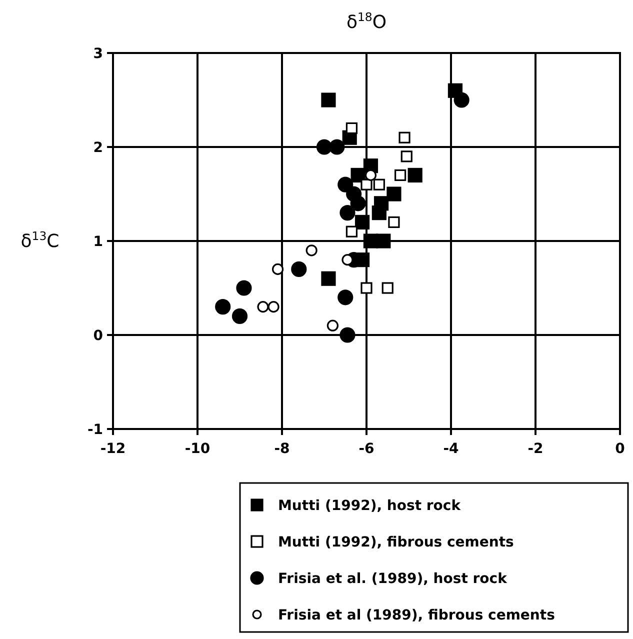 Image resolution: width=633 pixels, height=639 pixels. I want to click on y-tick-label: -1, so click(95, 430).